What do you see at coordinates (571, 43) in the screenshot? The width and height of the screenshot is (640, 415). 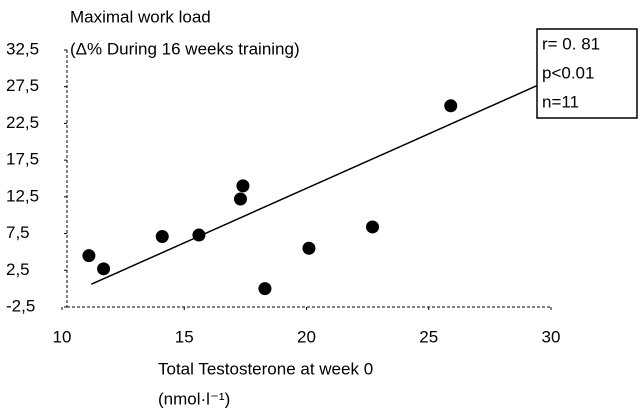 I see `annotation: r= 0. 81` at bounding box center [571, 43].